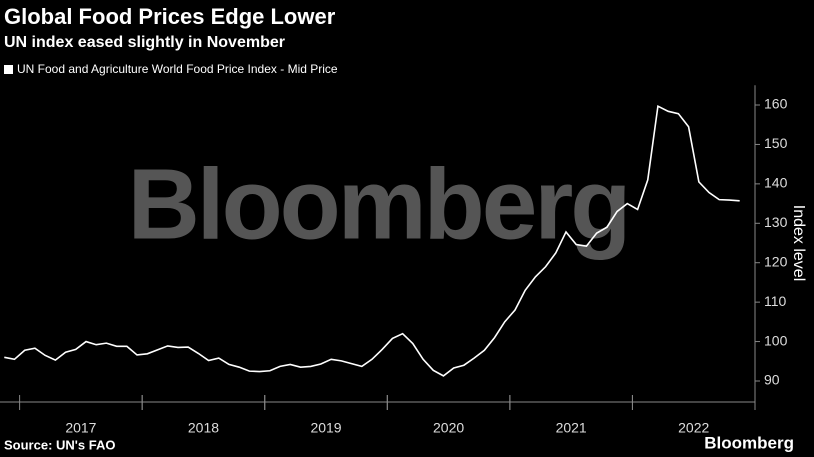 The width and height of the screenshot is (814, 457). Describe the element at coordinates (80, 428) in the screenshot. I see `x-tick-label: 2017` at that location.